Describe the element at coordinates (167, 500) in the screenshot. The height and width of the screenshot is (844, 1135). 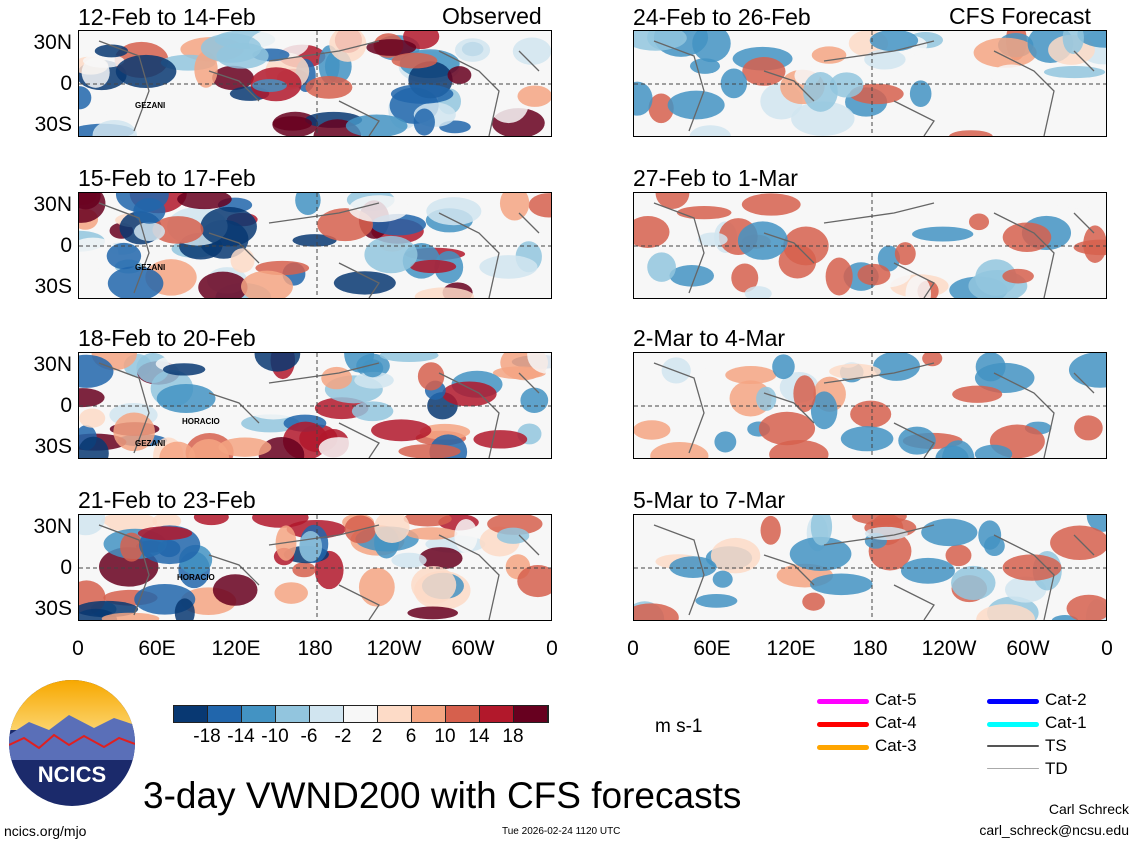
I see `panel-title: 21-Feb to 23-Feb` at that location.